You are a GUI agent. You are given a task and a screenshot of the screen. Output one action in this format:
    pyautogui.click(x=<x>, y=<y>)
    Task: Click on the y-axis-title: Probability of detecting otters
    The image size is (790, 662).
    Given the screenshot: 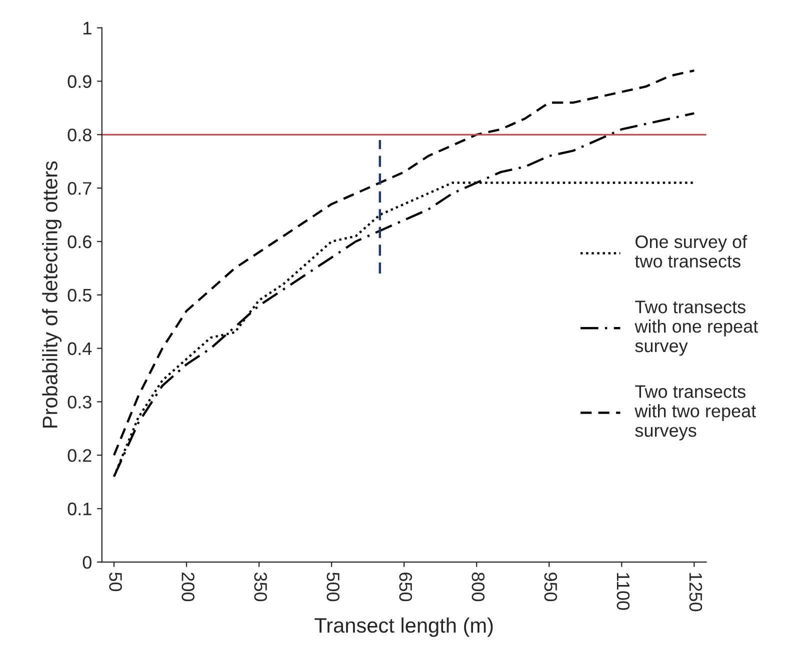 What is the action you would take?
    pyautogui.click(x=52, y=294)
    